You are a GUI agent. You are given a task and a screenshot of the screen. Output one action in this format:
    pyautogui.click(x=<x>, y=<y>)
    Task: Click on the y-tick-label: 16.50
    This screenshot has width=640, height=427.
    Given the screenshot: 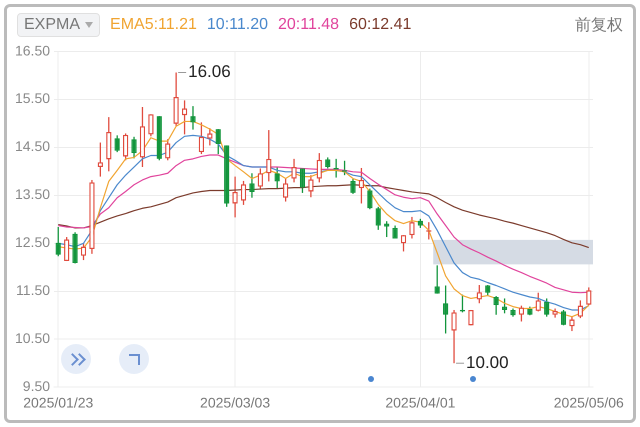 What is the action you would take?
    pyautogui.click(x=32, y=50)
    